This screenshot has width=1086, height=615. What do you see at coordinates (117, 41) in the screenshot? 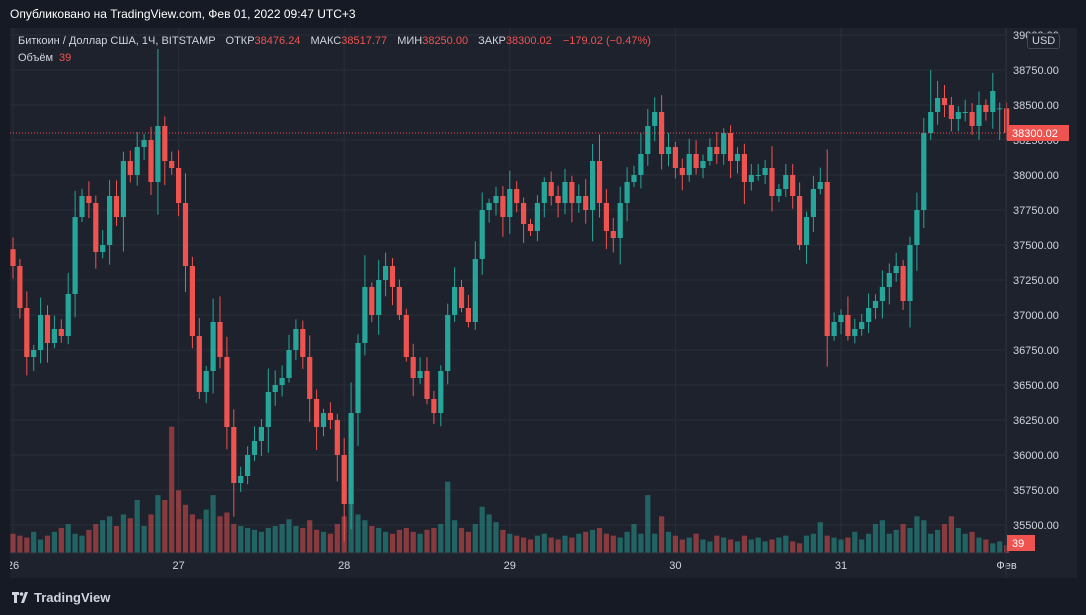
I see `symbol-name: Биткоин / Доллар США, 1Ч, BITSTAMP` at bounding box center [117, 41].